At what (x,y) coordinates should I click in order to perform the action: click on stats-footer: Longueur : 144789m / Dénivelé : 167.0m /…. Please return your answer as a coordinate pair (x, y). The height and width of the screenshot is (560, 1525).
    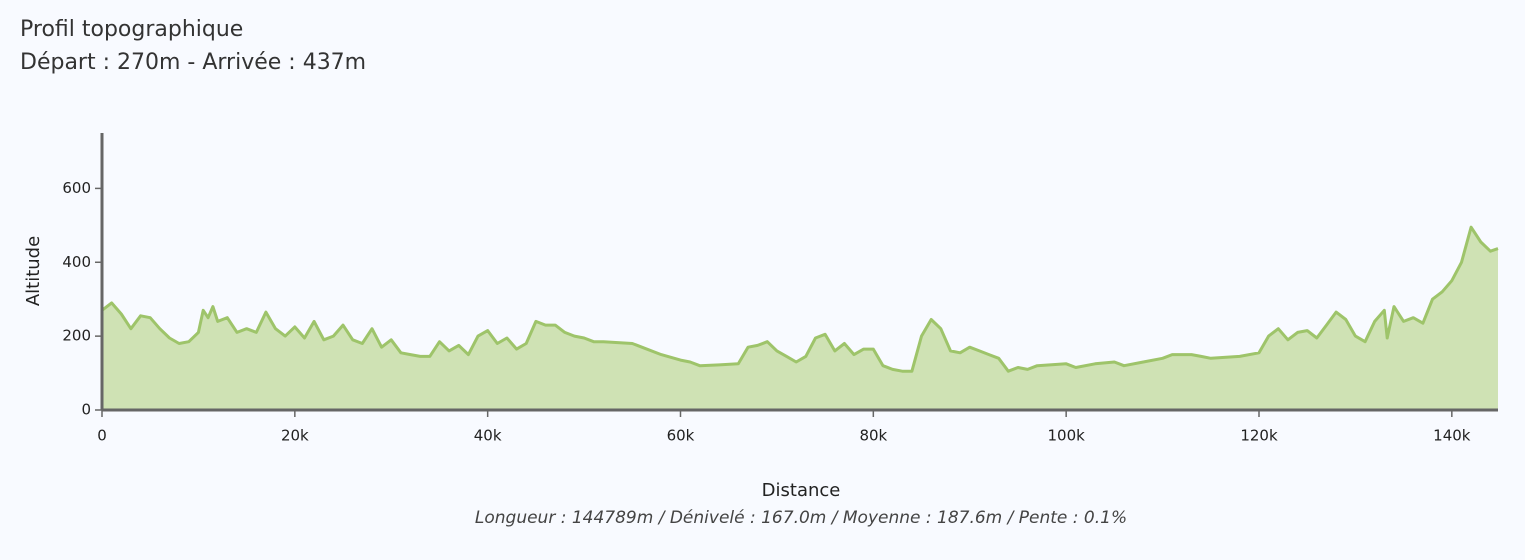
    Looking at the image, I should click on (801, 518).